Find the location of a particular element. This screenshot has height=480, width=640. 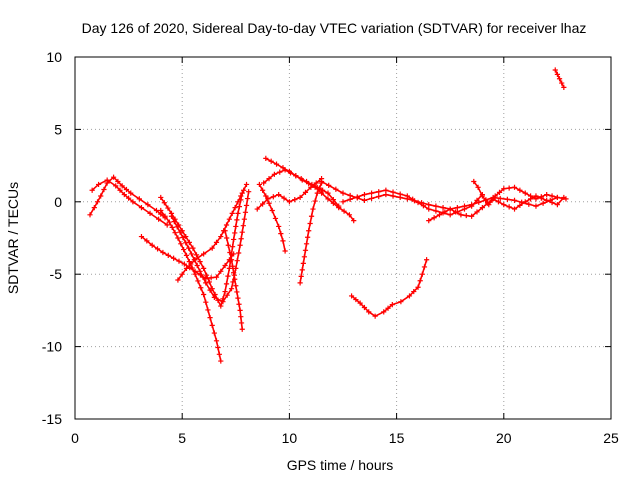

x-tick-label: 10 is located at coordinates (290, 438).